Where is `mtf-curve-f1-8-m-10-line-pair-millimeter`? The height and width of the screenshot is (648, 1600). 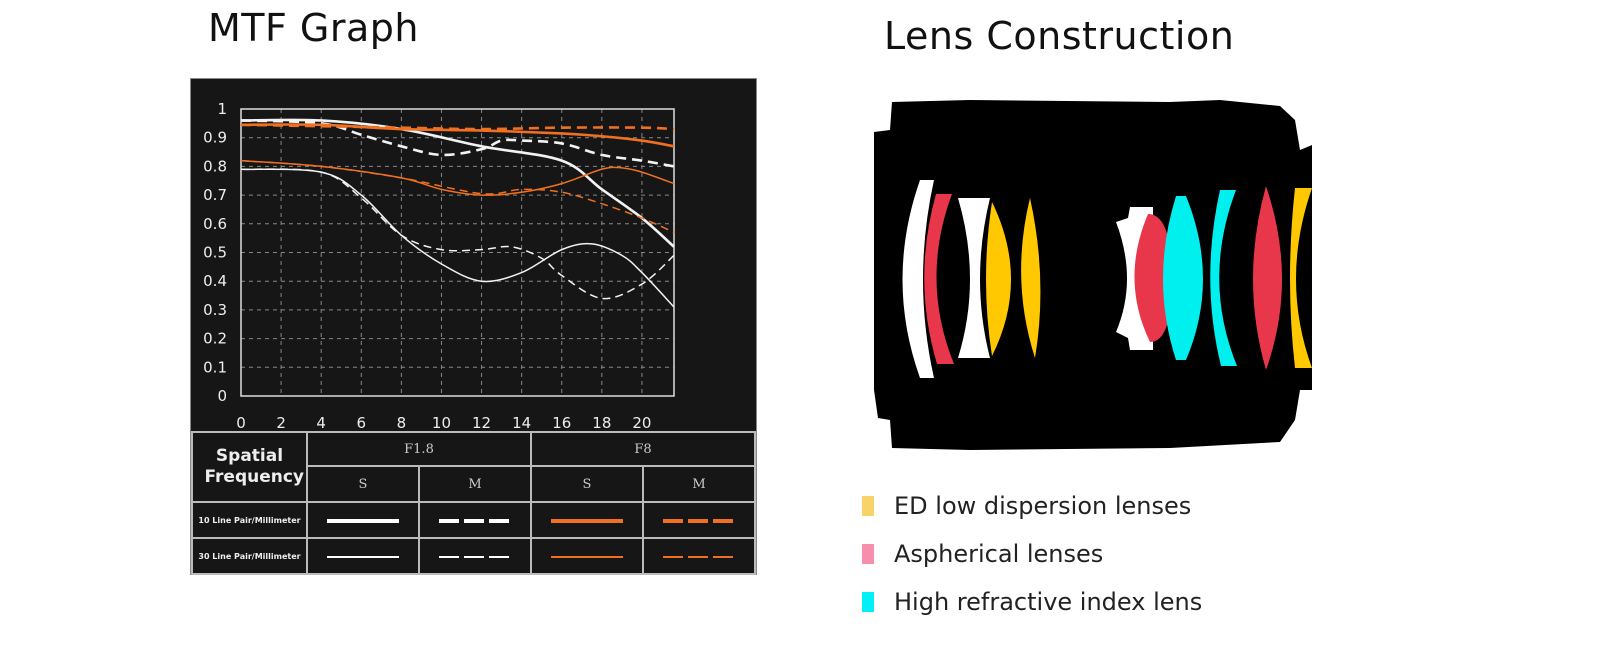 mtf-curve-f1-8-m-10-line-pair-millimeter is located at coordinates (457, 143).